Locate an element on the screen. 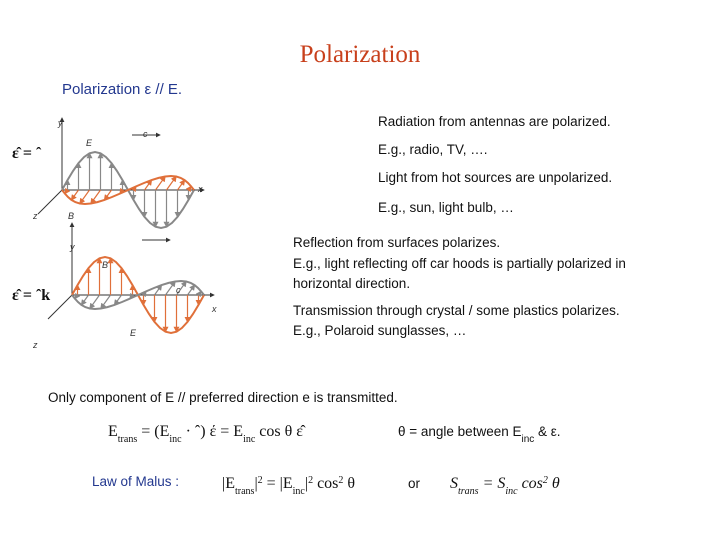 This screenshot has height=540, width=720. note: horizontal direction. is located at coordinates (351, 283).